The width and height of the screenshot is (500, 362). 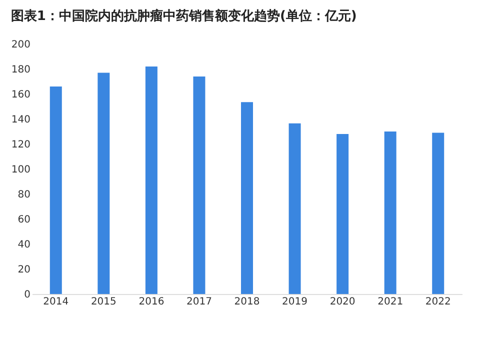 I want to click on y-tick-label: 160, so click(x=20, y=95).